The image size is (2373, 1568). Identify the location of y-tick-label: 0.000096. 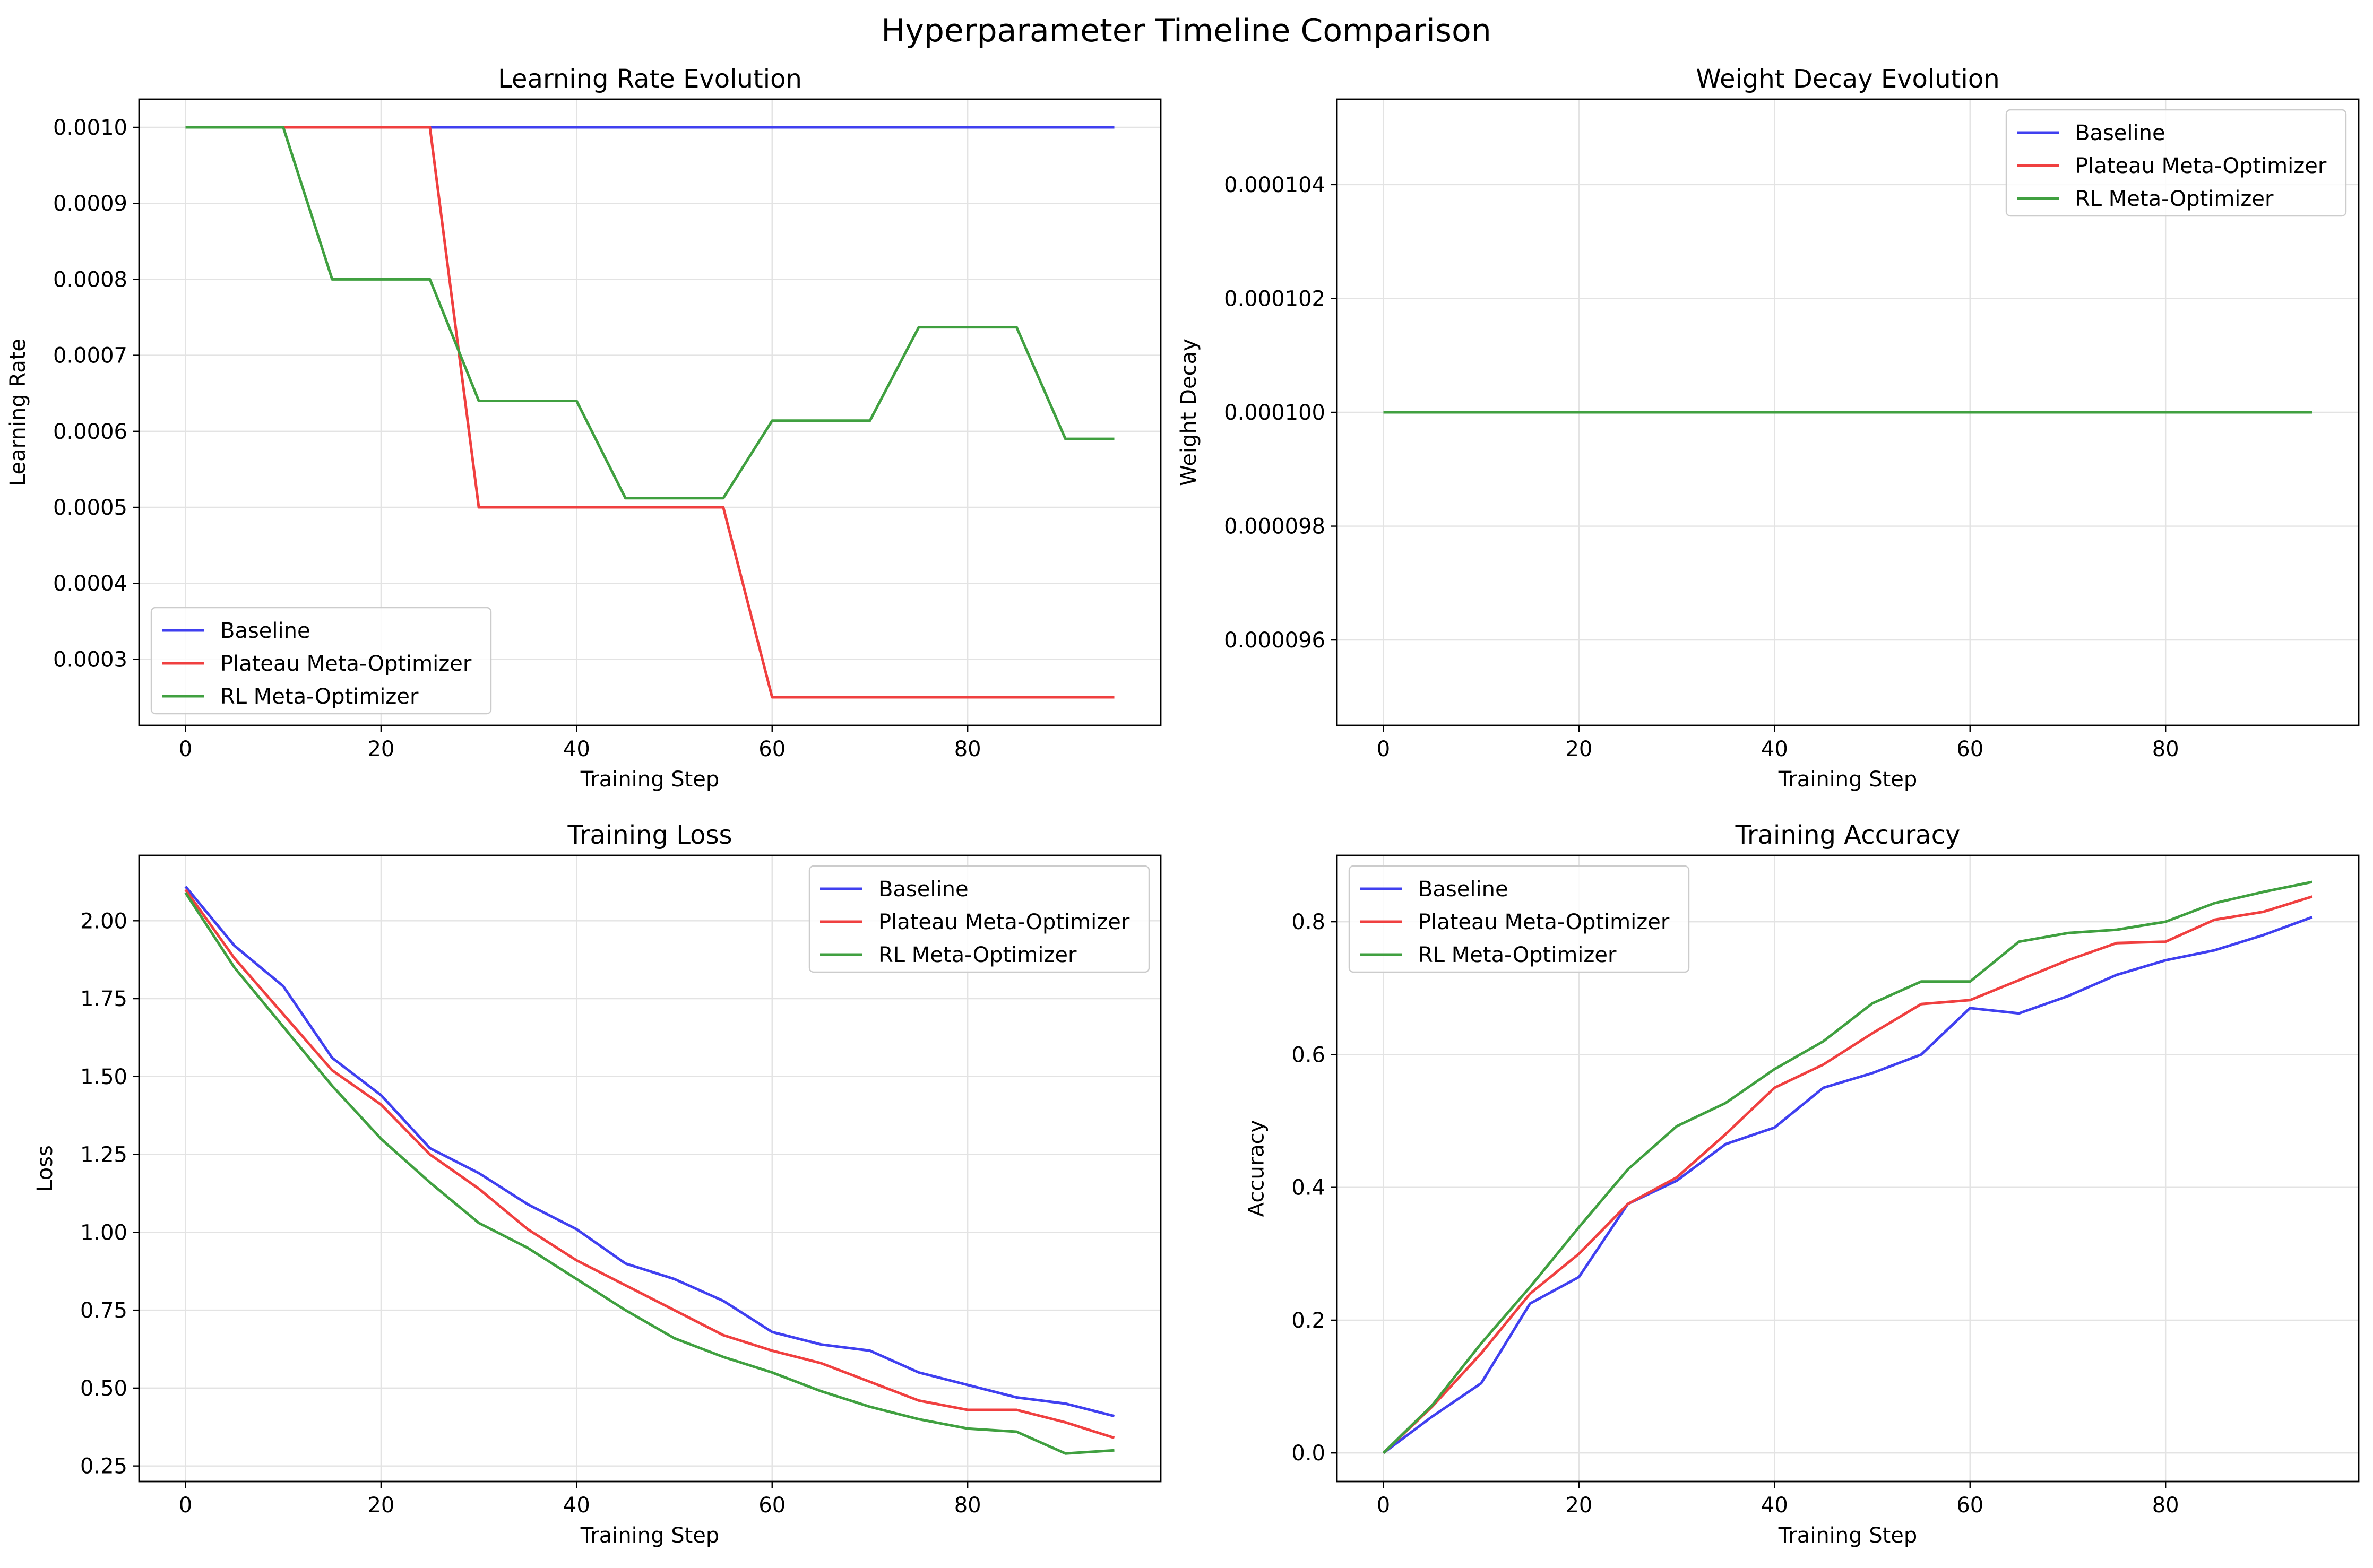
(1274, 640).